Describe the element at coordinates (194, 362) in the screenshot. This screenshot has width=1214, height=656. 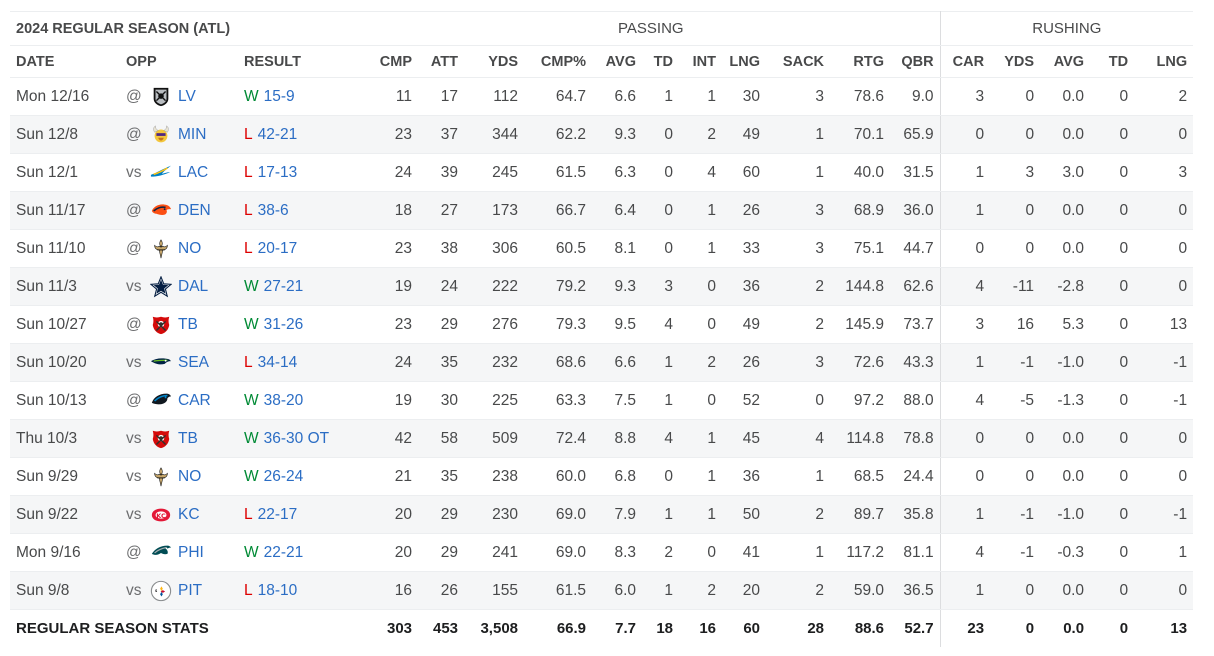
I see `opponent-link: SEA` at that location.